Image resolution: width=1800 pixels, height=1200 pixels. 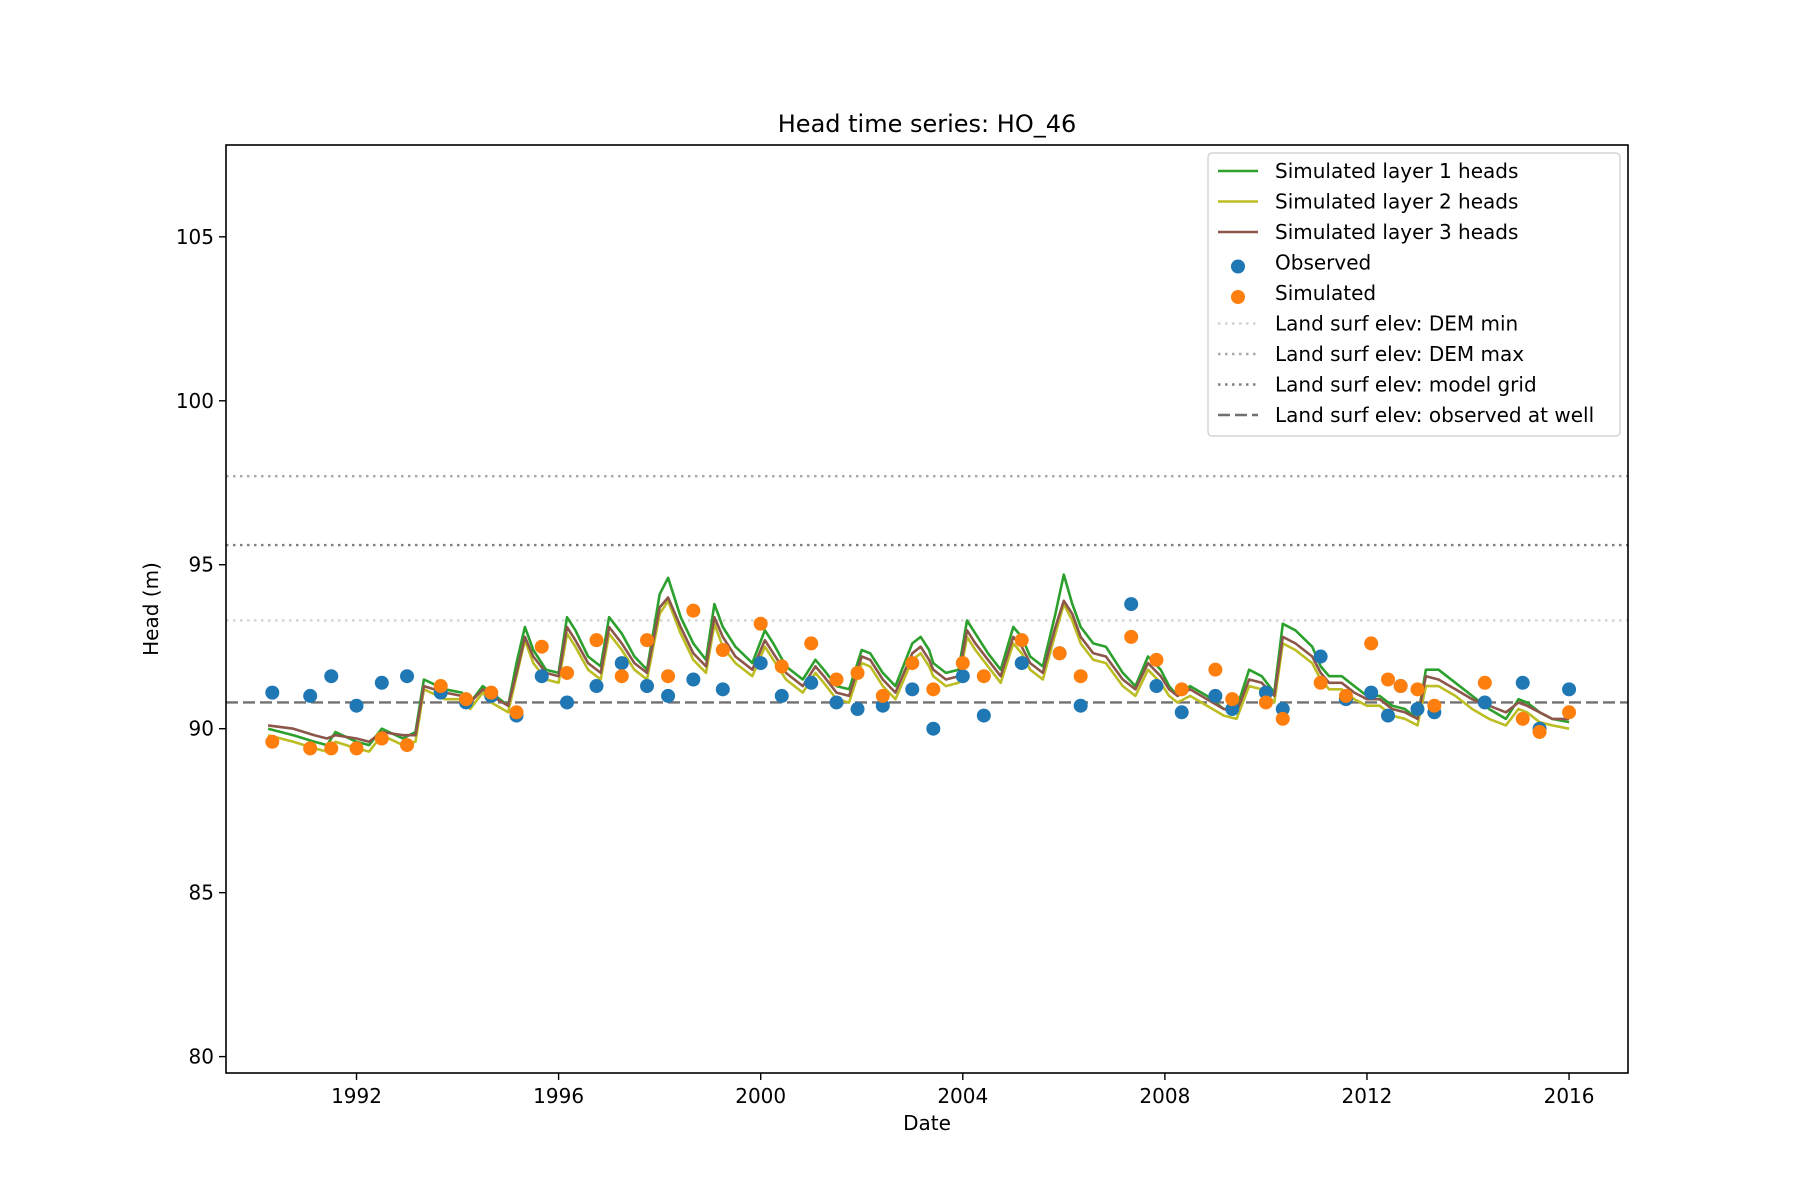 I want to click on y-tick-label: 90, so click(x=201, y=729).